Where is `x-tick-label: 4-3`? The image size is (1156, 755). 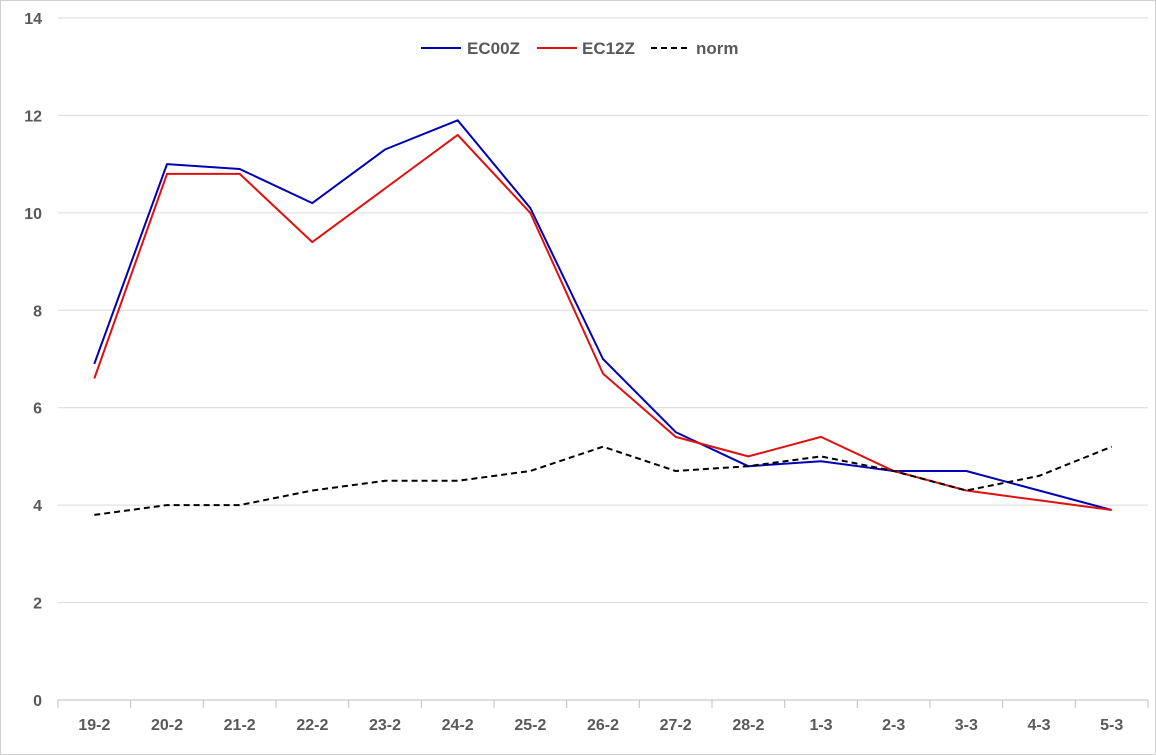
x-tick-label: 4-3 is located at coordinates (1038, 725).